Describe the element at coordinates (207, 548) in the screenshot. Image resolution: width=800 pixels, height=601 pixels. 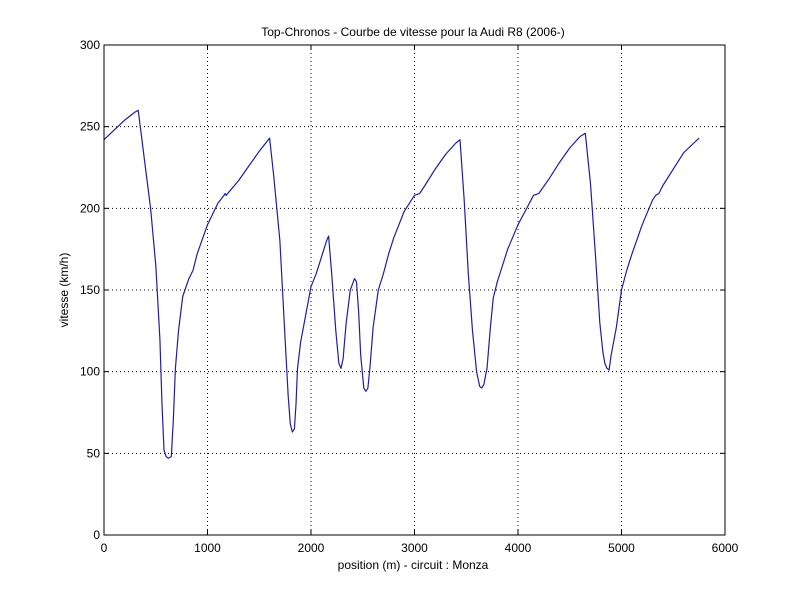
I see `x-tick-label: 1000` at that location.